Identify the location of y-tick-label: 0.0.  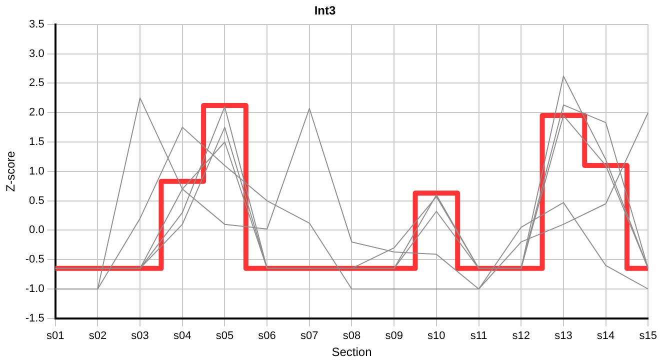
(36, 230).